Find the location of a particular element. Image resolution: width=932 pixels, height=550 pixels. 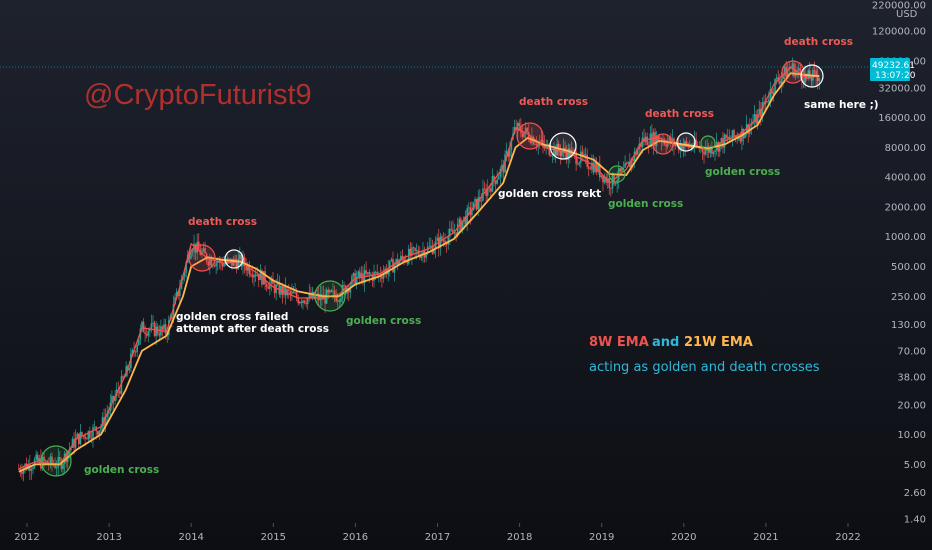

same-here-circle is located at coordinates (812, 76).